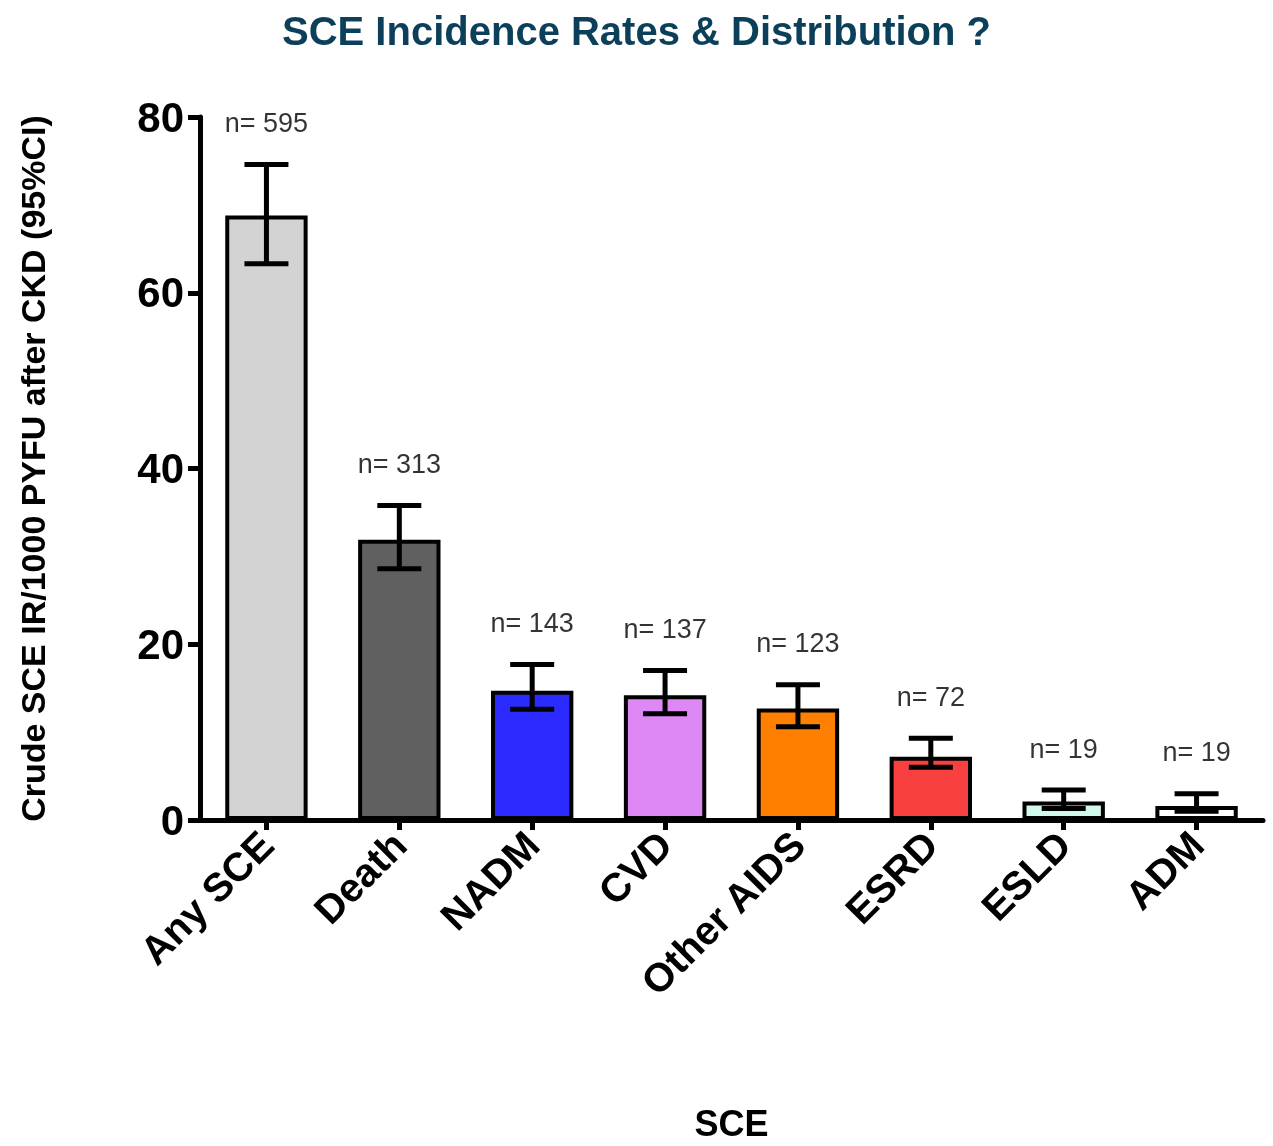 This screenshot has height=1146, width=1273. What do you see at coordinates (399, 463) in the screenshot?
I see `annotation: n= 313` at bounding box center [399, 463].